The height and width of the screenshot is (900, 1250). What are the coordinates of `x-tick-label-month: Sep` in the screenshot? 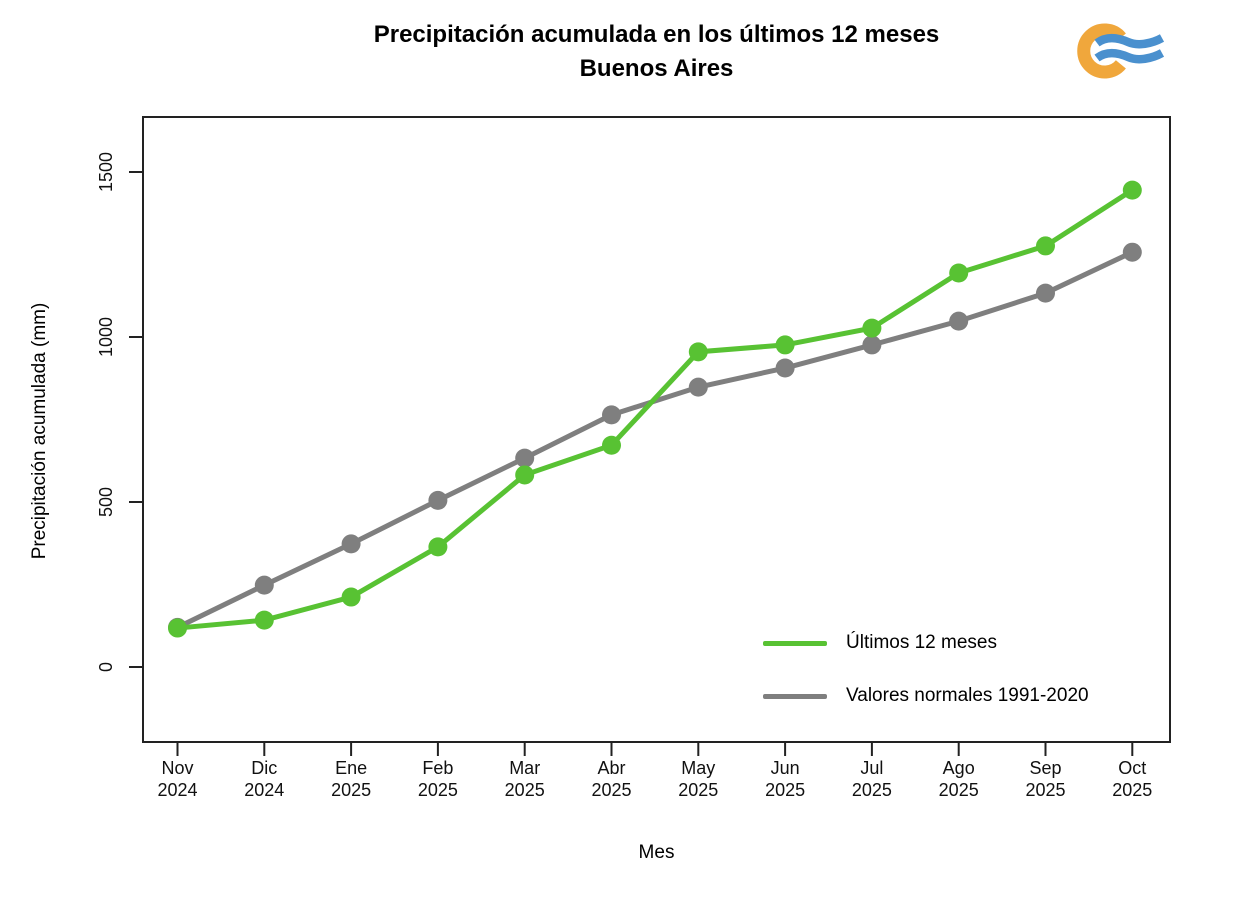 It's located at (1045, 768).